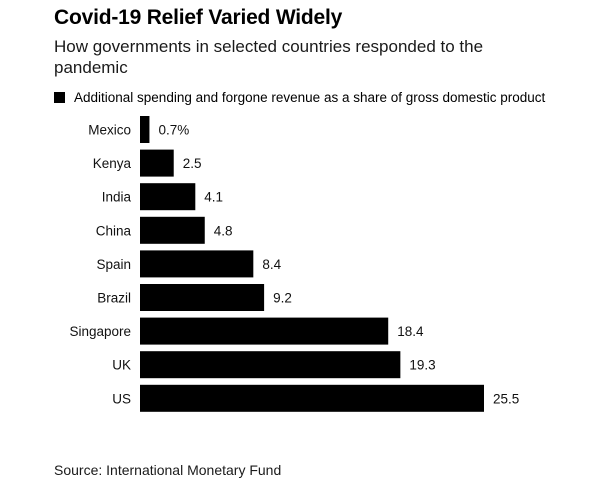 The width and height of the screenshot is (600, 496). What do you see at coordinates (197, 264) in the screenshot?
I see `bar-spain` at bounding box center [197, 264].